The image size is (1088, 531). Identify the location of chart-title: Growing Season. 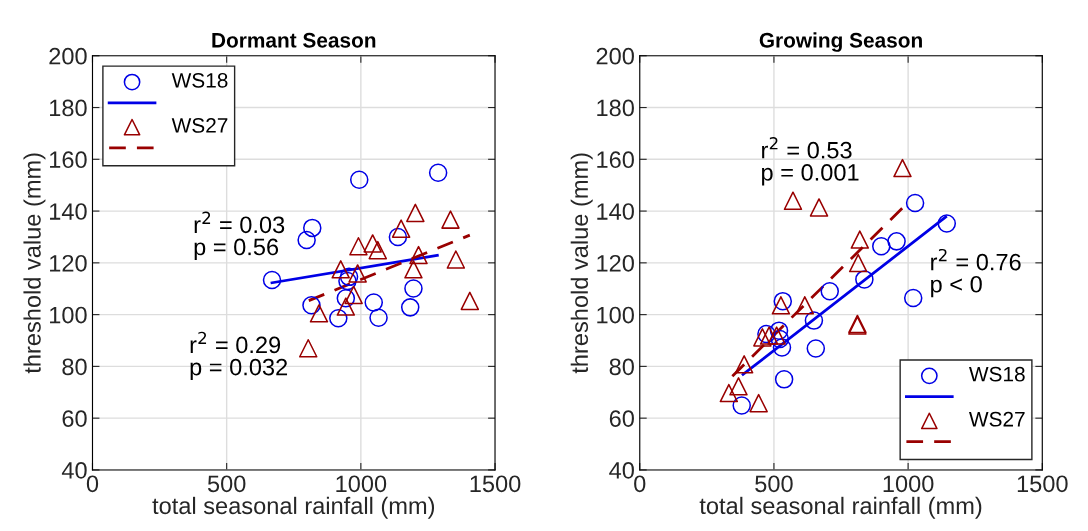
(840, 42).